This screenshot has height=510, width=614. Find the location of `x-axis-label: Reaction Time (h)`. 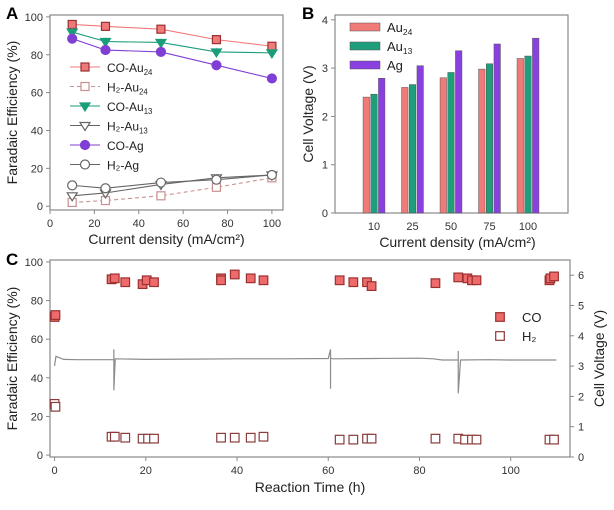

x-axis-label: Reaction Time (h) is located at coordinates (310, 487).